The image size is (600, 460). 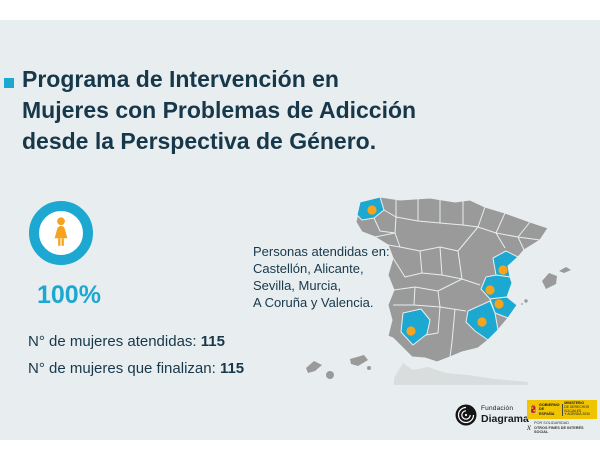 What do you see at coordinates (497, 408) in the screenshot?
I see `diagrama-text-small: Fundación` at bounding box center [497, 408].